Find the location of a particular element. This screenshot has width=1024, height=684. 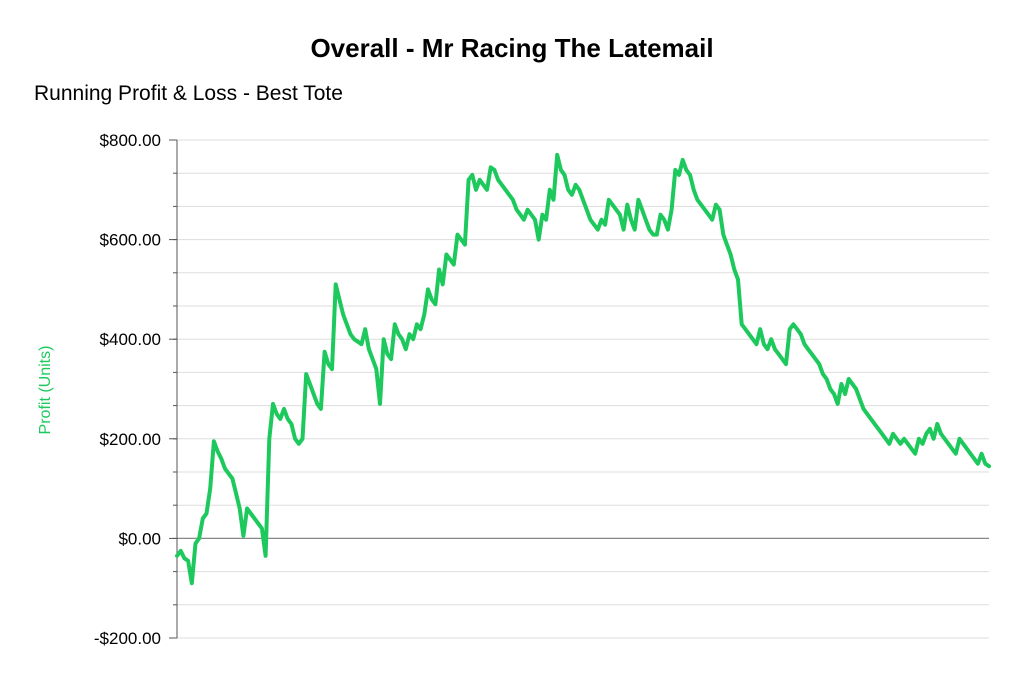

y-tick-label: $600.00 is located at coordinates (130, 240).